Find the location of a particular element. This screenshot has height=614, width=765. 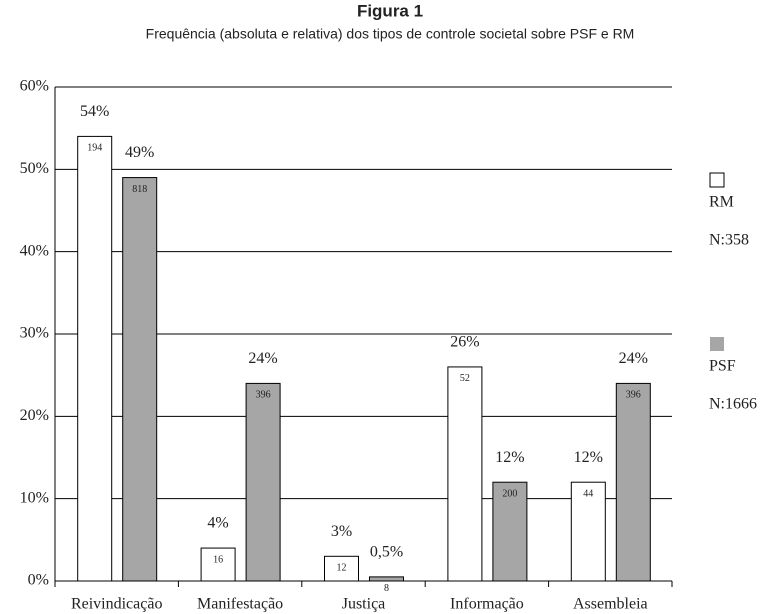

value-label: 49% is located at coordinates (139, 152).